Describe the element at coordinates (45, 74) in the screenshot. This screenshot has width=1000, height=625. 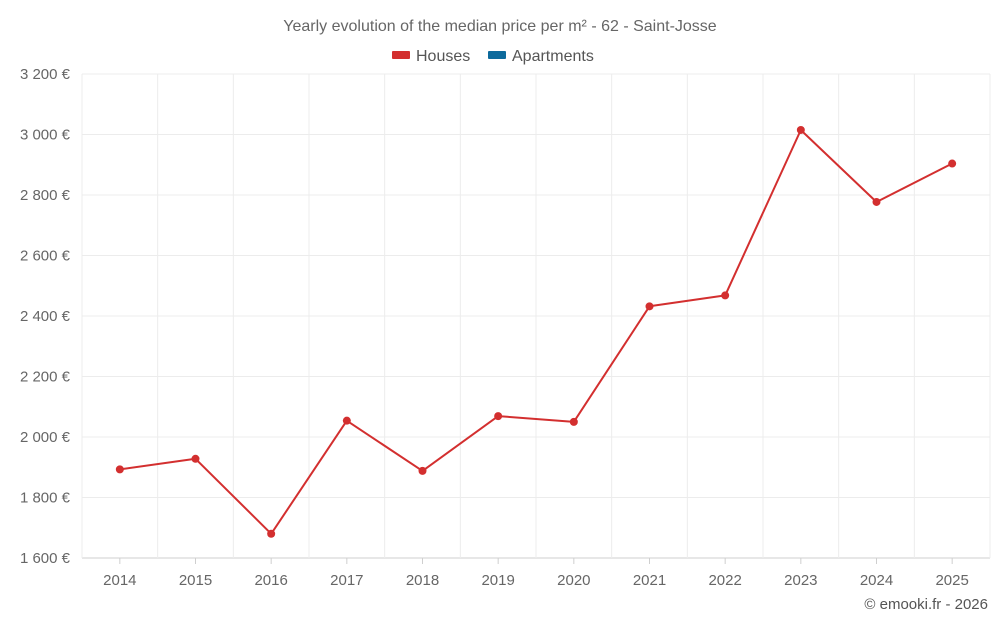
I see `y-tick-label: 3 200 €` at that location.